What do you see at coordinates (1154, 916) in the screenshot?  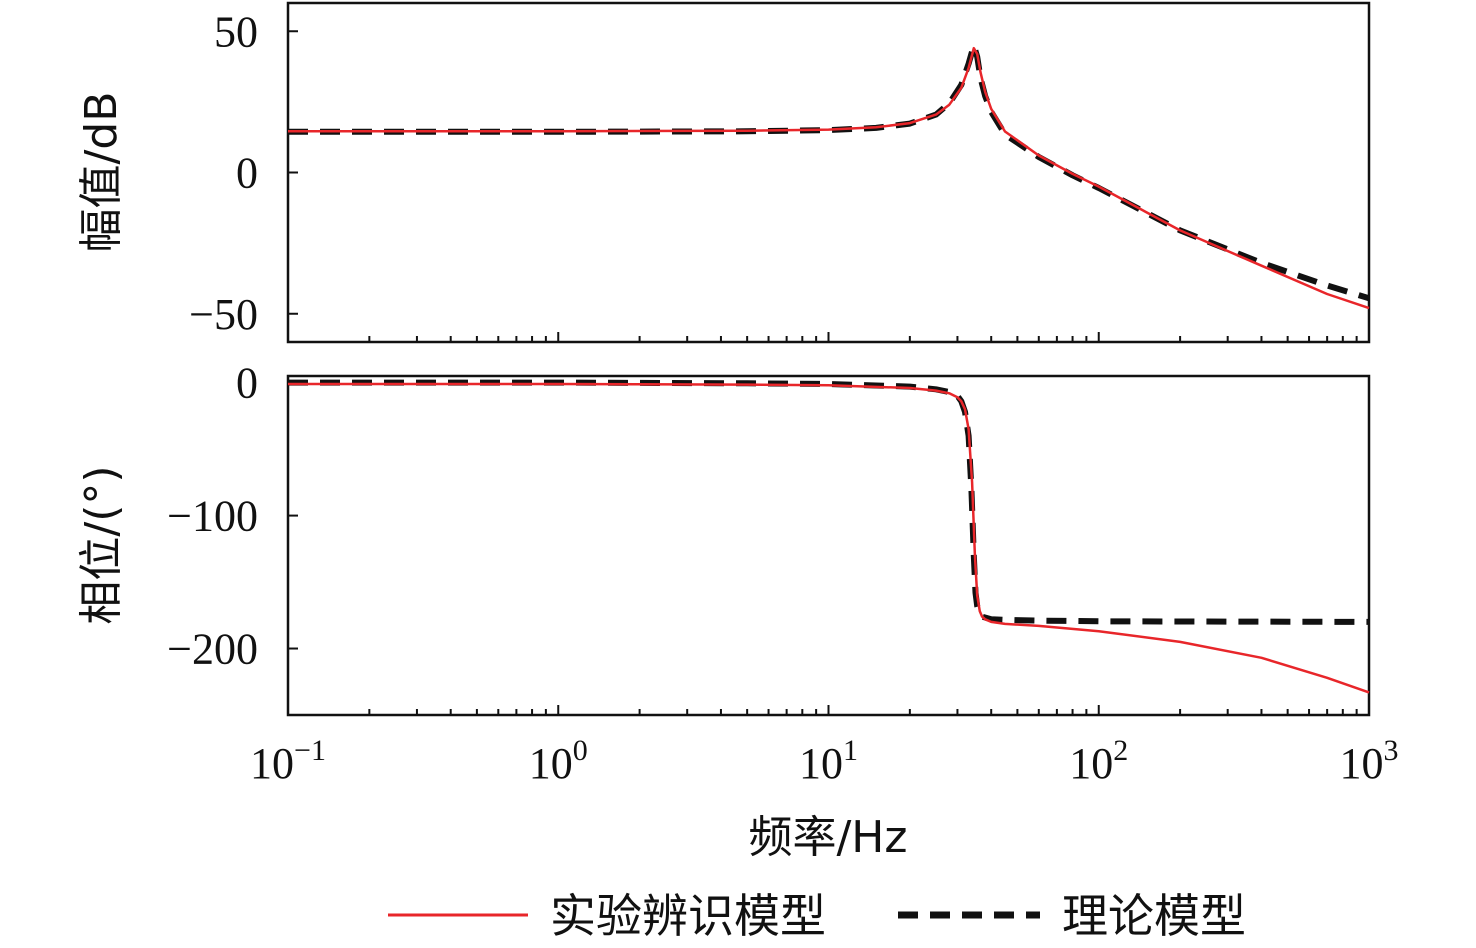 I see `legend-label-theoretical: 理论模型` at bounding box center [1154, 916].